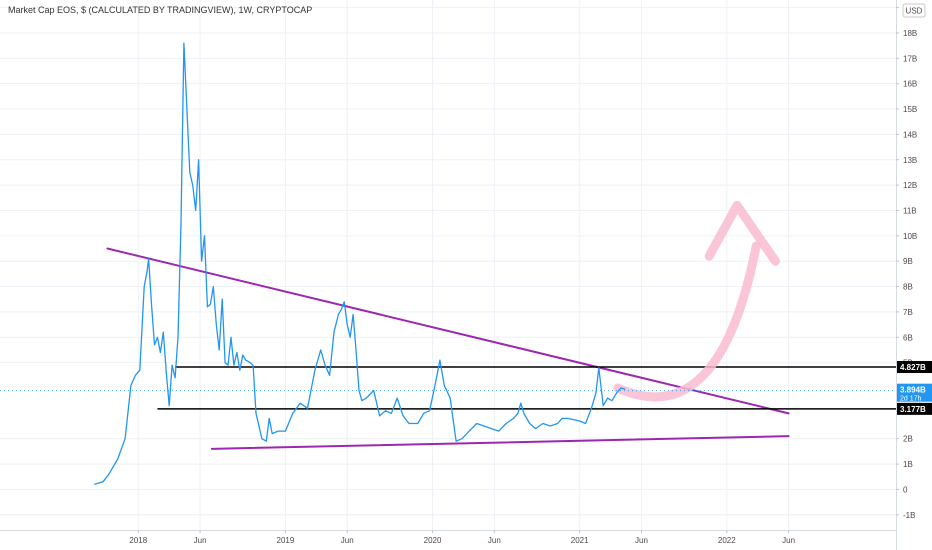 The image size is (932, 550). Describe the element at coordinates (910, 160) in the screenshot. I see `y-tick-label: 13B` at that location.